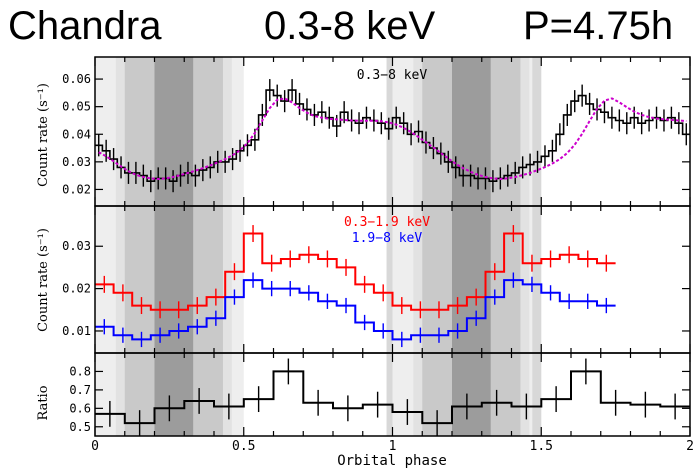 Image resolution: width=697 pixels, height=468 pixels. I want to click on legend-hard-band: 1.9−8 keV, so click(387, 238).